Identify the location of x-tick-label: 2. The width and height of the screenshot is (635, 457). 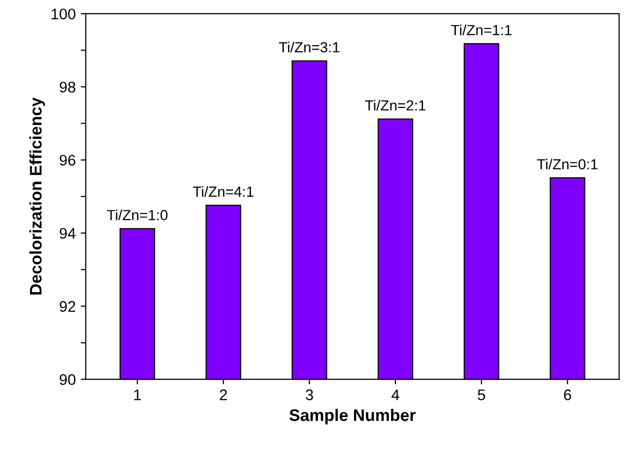
(223, 394).